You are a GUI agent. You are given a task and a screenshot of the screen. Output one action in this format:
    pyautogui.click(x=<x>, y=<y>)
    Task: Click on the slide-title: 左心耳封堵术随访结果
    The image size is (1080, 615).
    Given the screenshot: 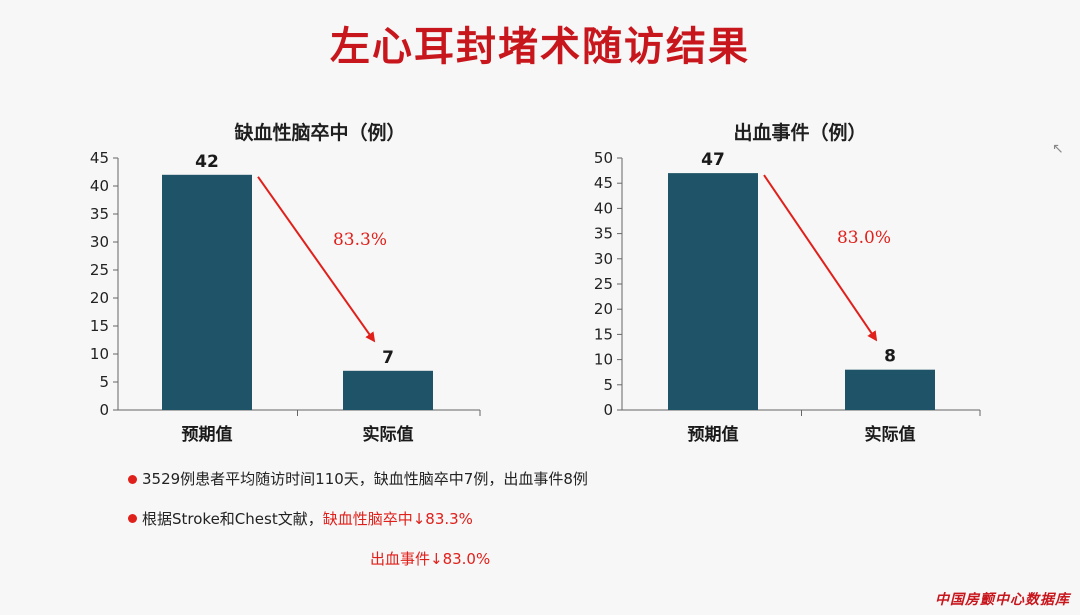 What is the action you would take?
    pyautogui.click(x=540, y=47)
    